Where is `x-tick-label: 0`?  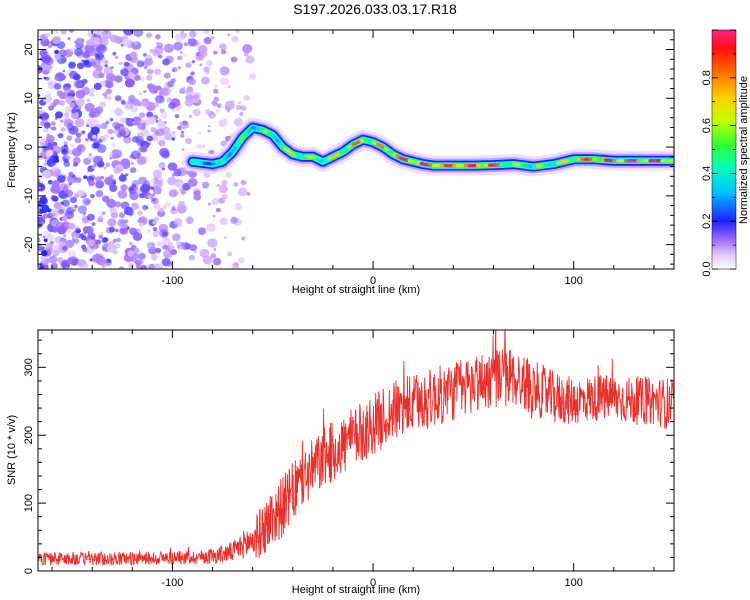
x-tick-label: 0 is located at coordinates (373, 281).